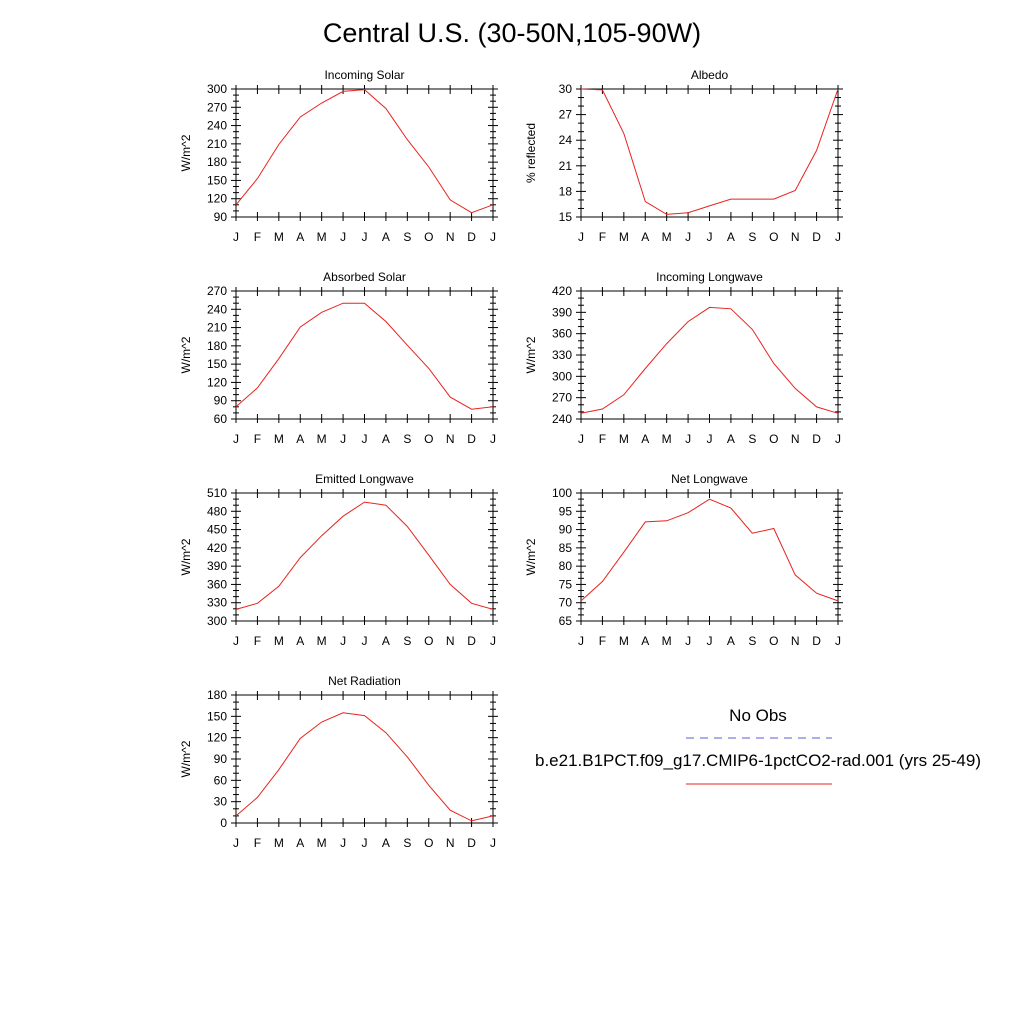 This screenshot has width=1024, height=1024. Describe the element at coordinates (566, 217) in the screenshot. I see `y-tick-label: 15` at that location.